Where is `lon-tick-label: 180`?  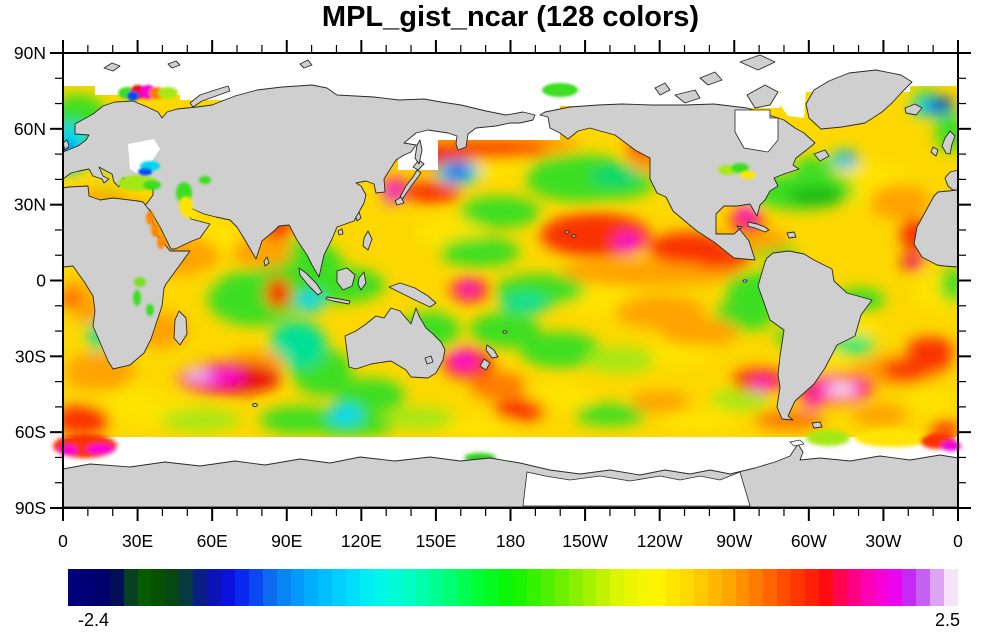 lon-tick-label: 180 is located at coordinates (510, 541).